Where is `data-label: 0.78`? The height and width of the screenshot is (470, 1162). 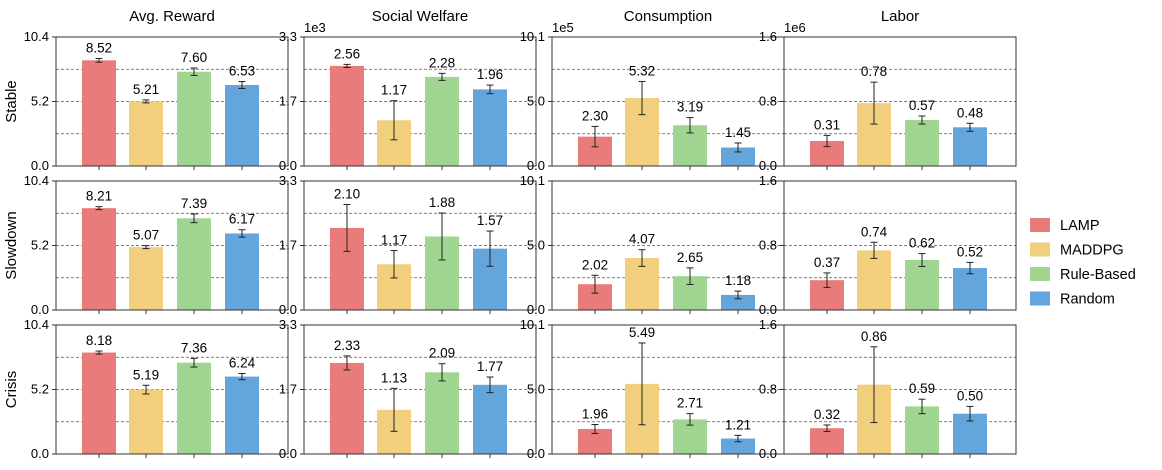
data-label: 0.78 is located at coordinates (874, 71).